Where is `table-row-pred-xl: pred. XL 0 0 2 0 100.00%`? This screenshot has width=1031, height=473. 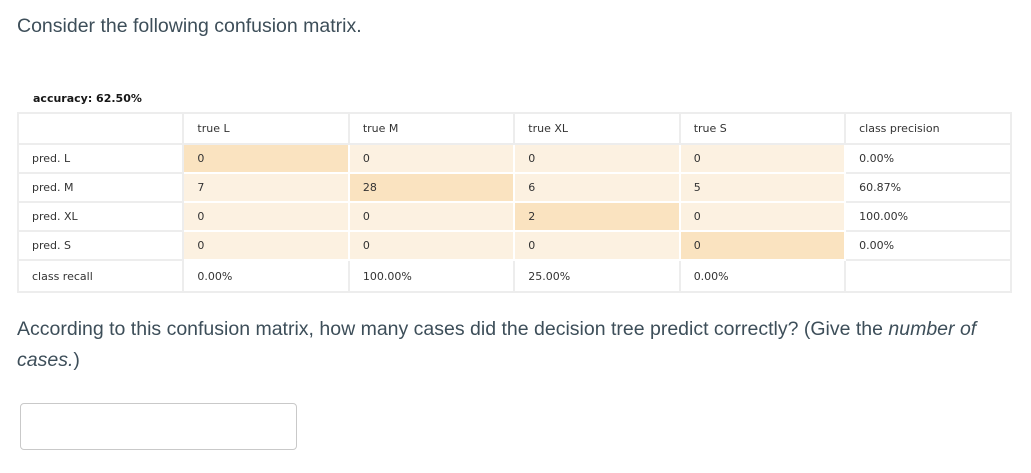
table-row-pred-xl: pred. XL 0 0 2 0 100.00% is located at coordinates (515, 217).